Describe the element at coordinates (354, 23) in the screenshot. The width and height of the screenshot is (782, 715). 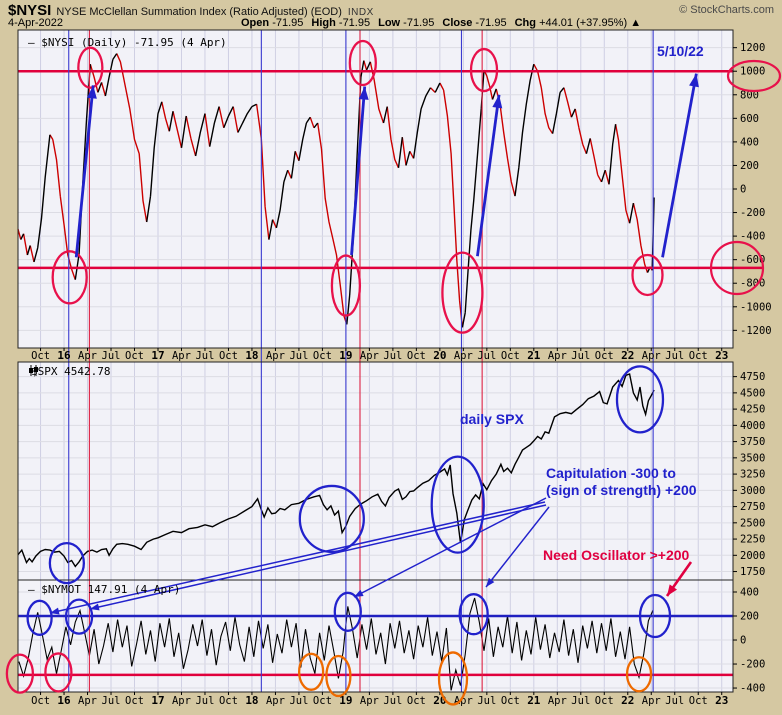
I see `high-value: -71.95` at that location.